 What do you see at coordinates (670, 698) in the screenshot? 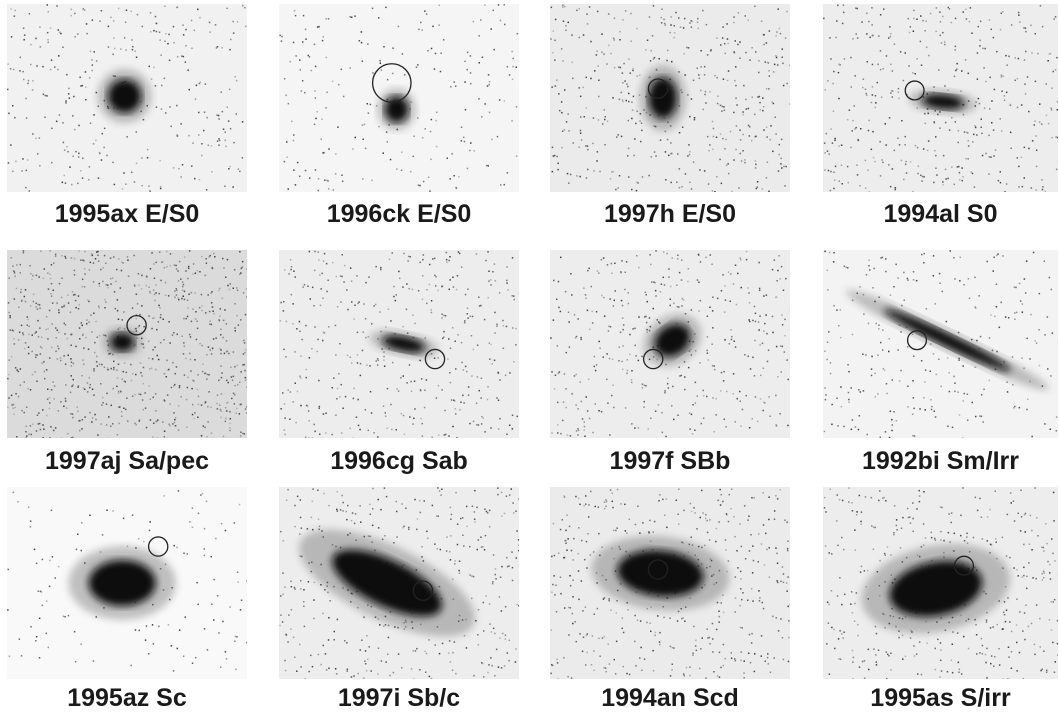
I see `panel-caption: 1994an Scd` at bounding box center [670, 698].